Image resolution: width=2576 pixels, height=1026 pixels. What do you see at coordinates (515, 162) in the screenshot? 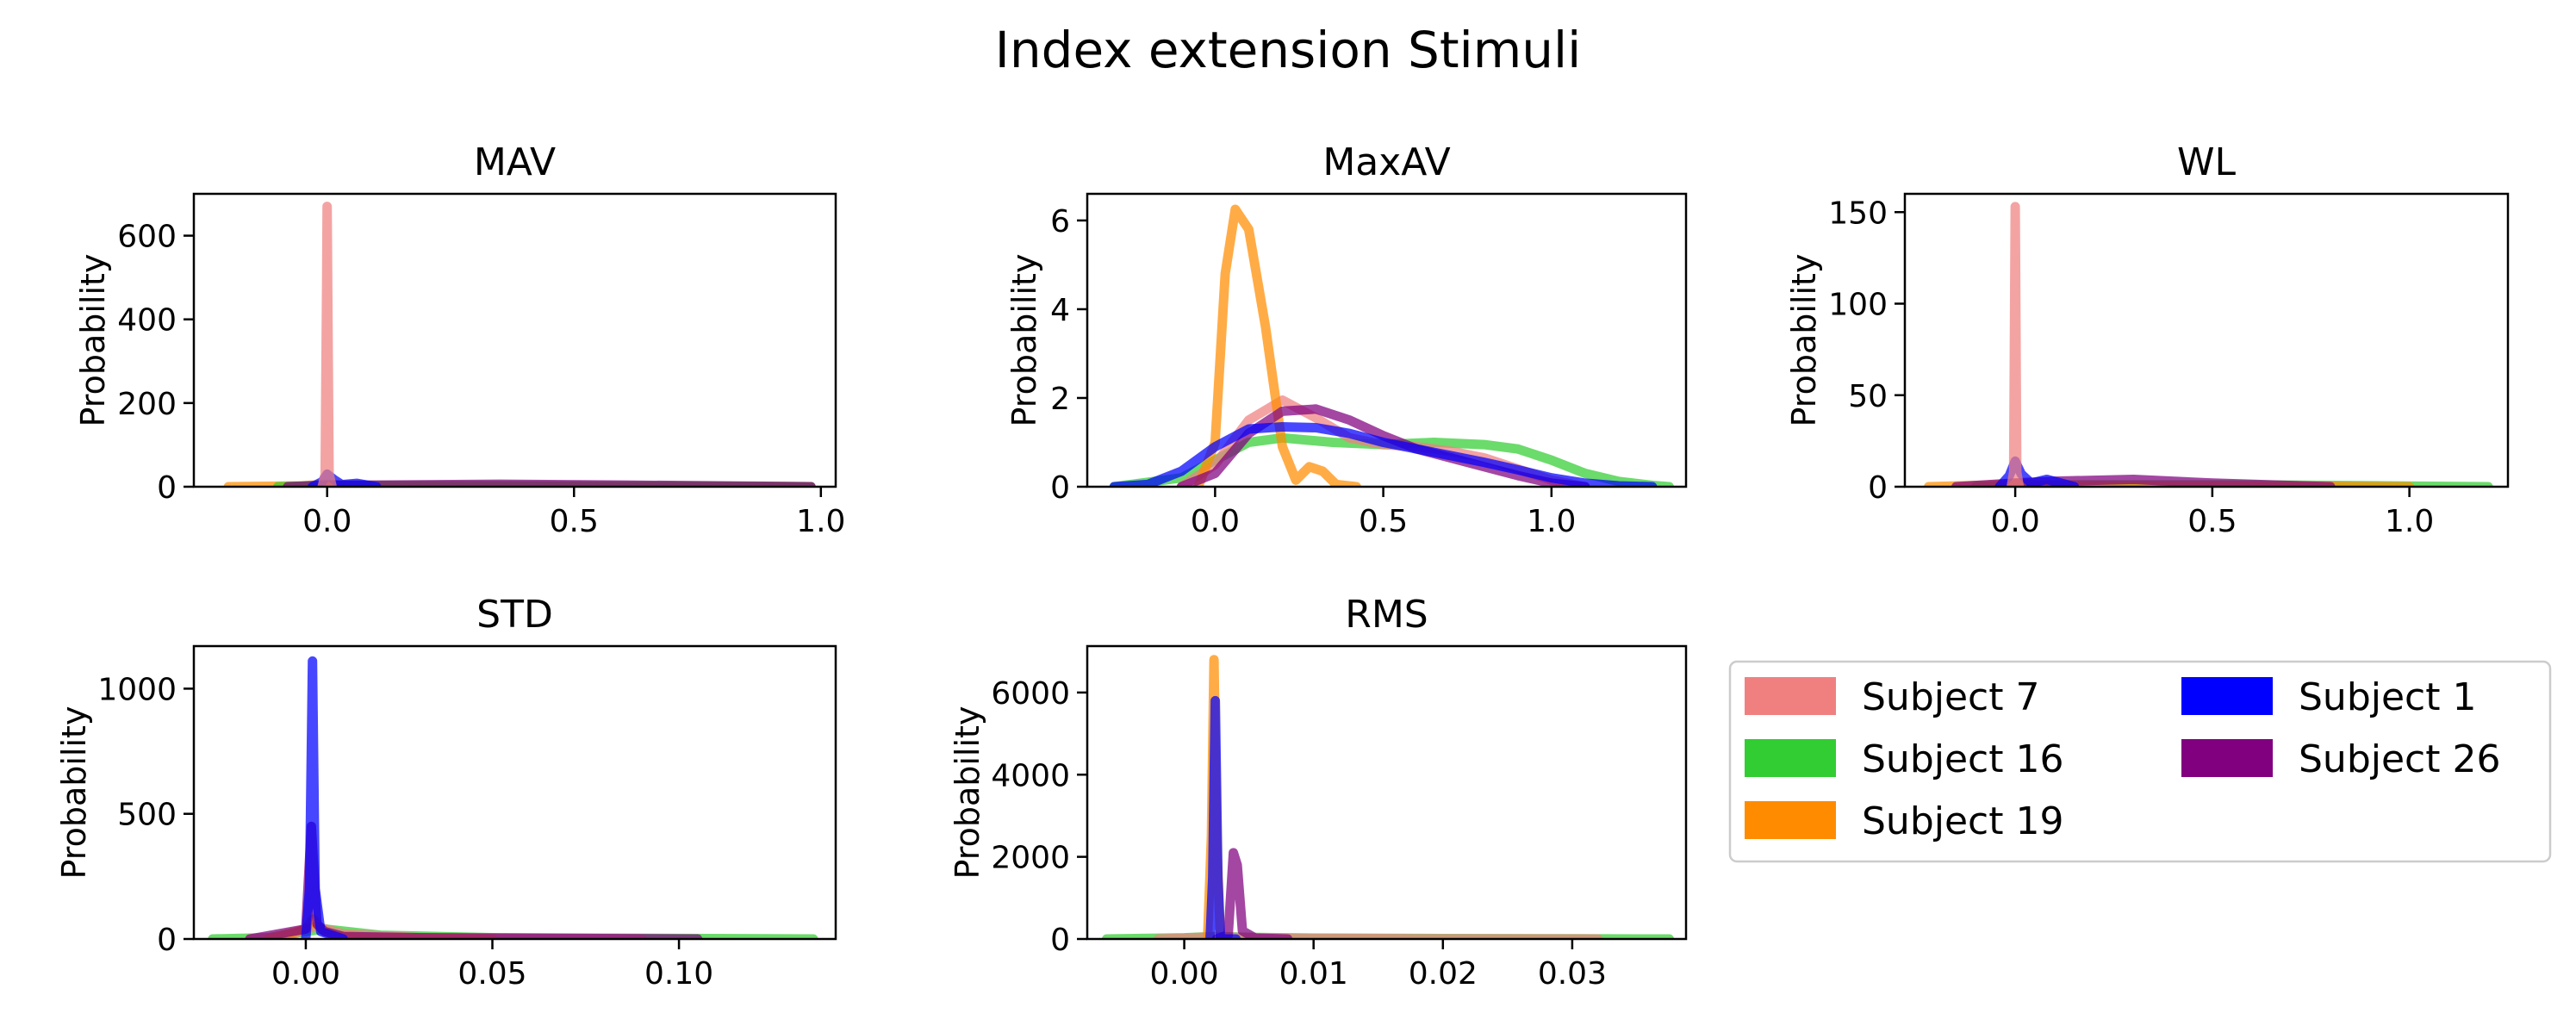
I see `subplot-title: MAV` at bounding box center [515, 162].